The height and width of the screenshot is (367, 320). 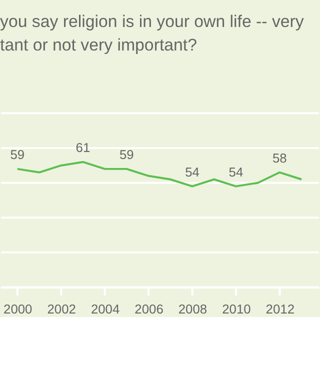 I want to click on x-tick-label: 2000, so click(x=18, y=309).